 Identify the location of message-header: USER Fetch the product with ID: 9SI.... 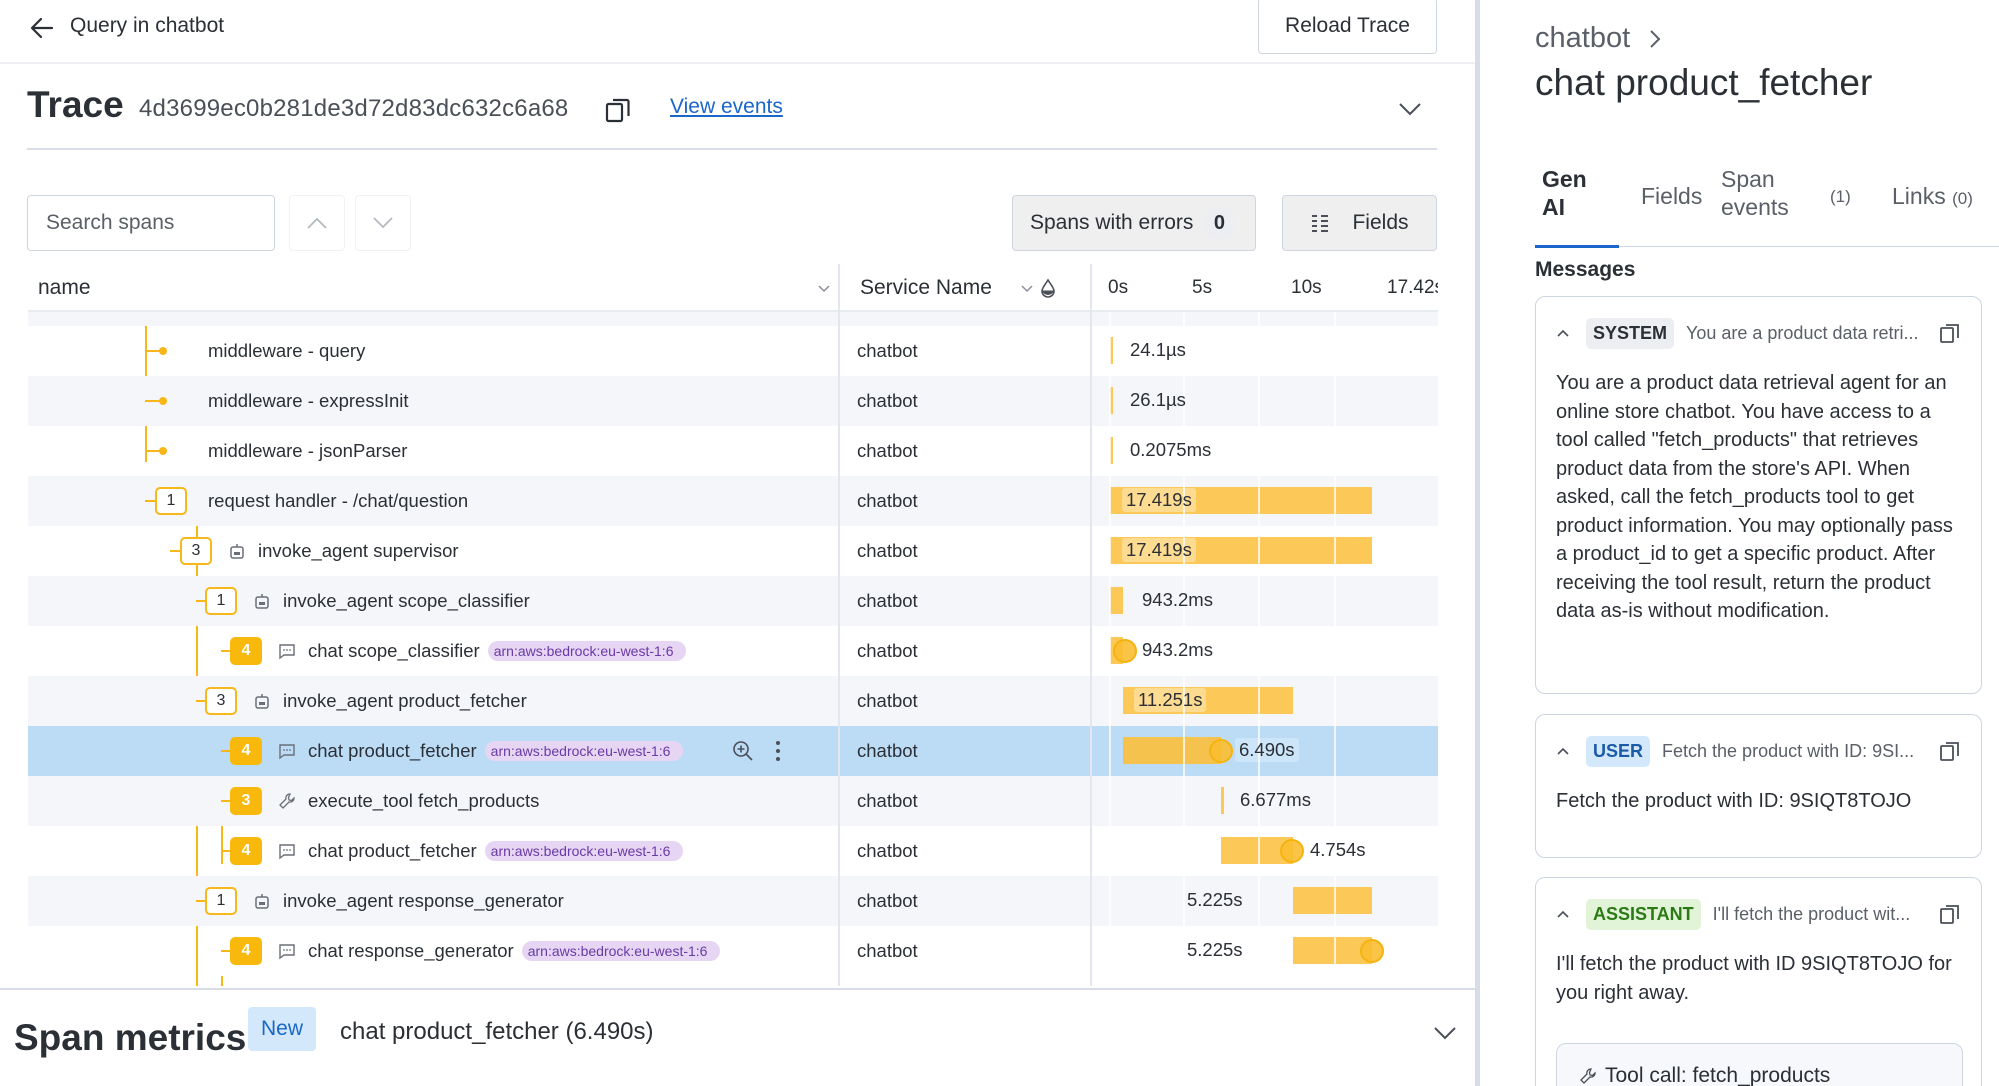
(1758, 751).